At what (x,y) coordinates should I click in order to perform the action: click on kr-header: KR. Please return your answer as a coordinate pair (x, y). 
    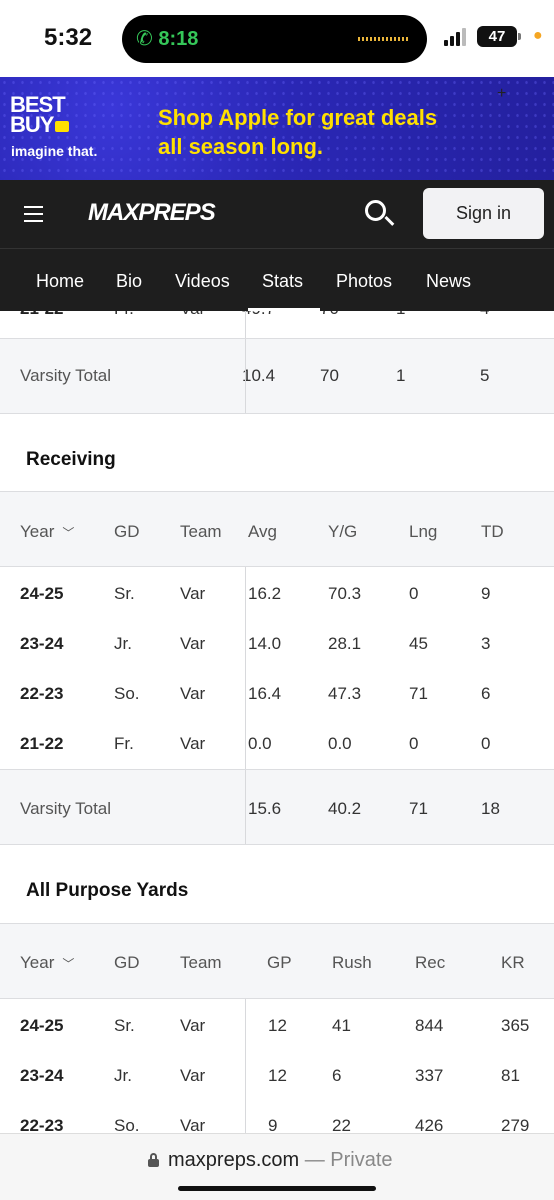
    Looking at the image, I should click on (513, 962).